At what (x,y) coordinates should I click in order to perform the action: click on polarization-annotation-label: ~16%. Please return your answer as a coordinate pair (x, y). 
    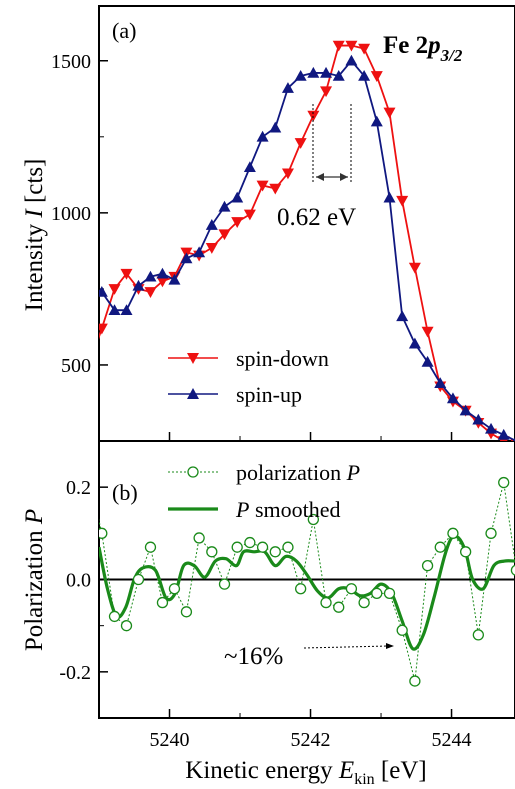
    Looking at the image, I should click on (253, 656).